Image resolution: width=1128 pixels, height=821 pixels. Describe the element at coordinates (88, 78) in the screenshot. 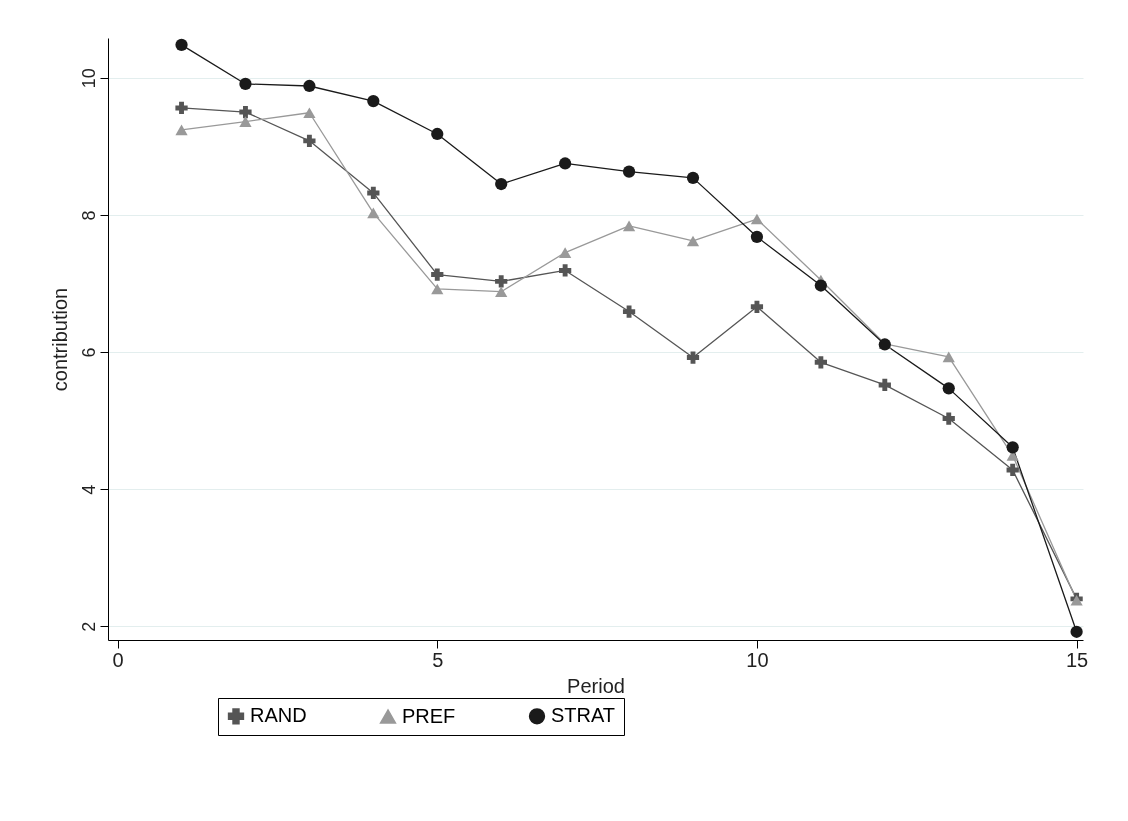

I see `y-tick-label: 10` at that location.